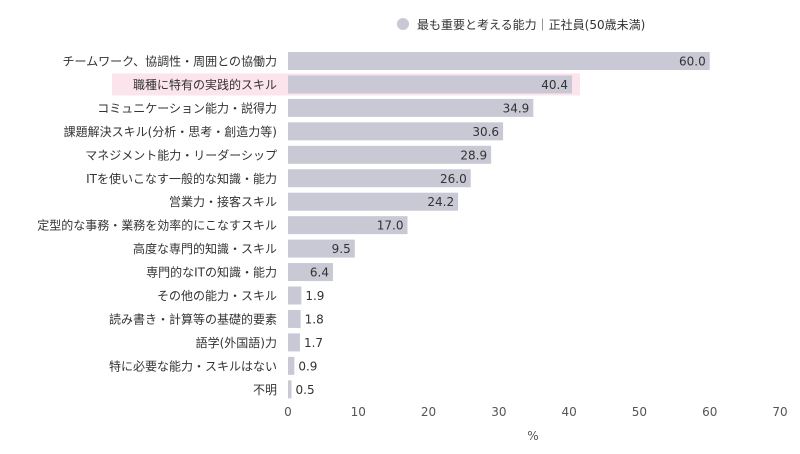 This screenshot has width=800, height=454. What do you see at coordinates (193, 365) in the screenshot?
I see `category-label: 特に必要な能力・スキルはない` at bounding box center [193, 365].